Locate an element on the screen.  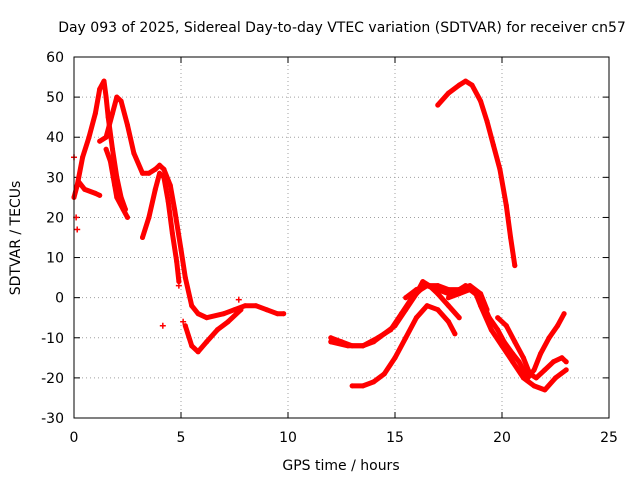
data-series-track-l is located at coordinates (532, 348).